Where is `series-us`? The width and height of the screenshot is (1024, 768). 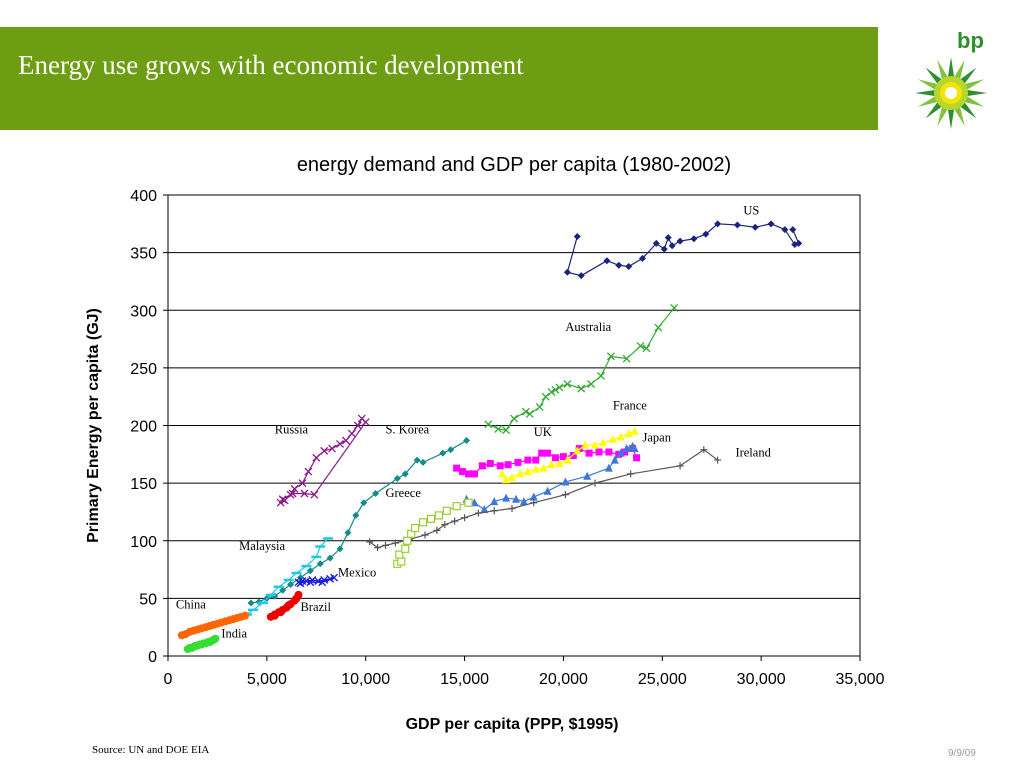 series-us is located at coordinates (683, 250).